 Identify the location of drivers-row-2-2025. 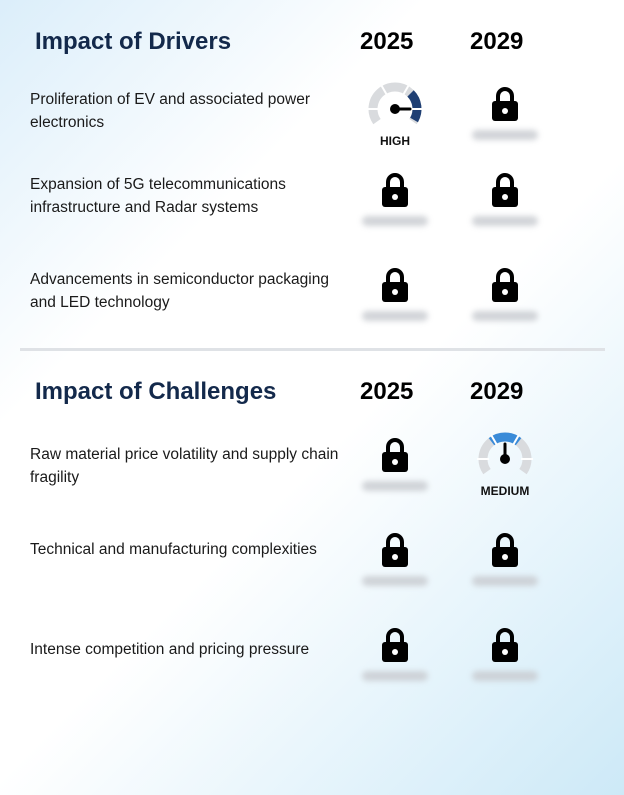
(395, 302).